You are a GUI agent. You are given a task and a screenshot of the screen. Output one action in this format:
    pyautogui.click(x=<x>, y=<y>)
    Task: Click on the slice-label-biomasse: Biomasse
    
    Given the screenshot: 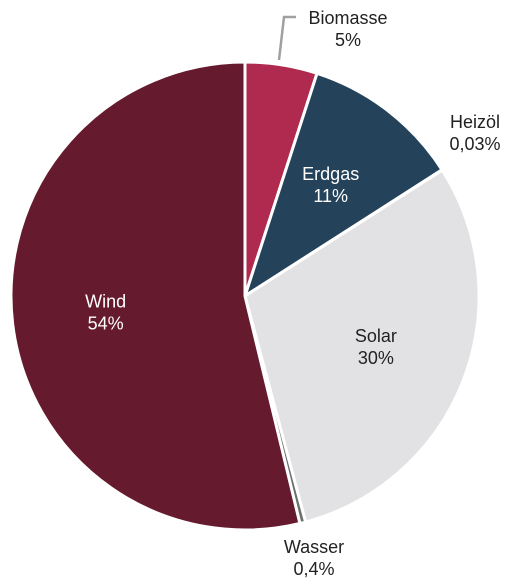 What is the action you would take?
    pyautogui.click(x=347, y=18)
    